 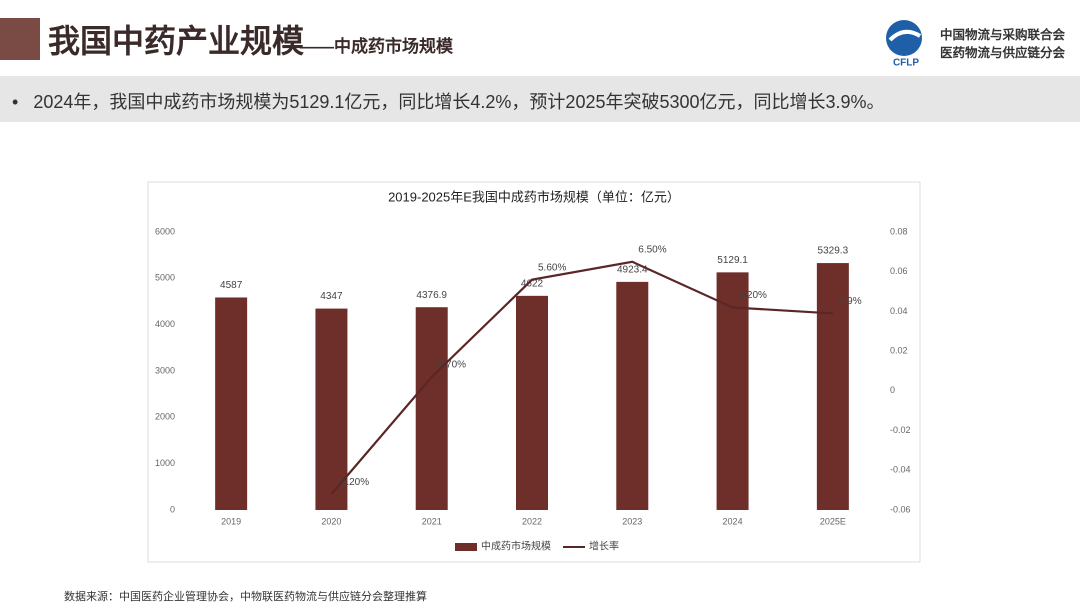 What do you see at coordinates (172, 509) in the screenshot?
I see `y-tick-label: 0` at bounding box center [172, 509].